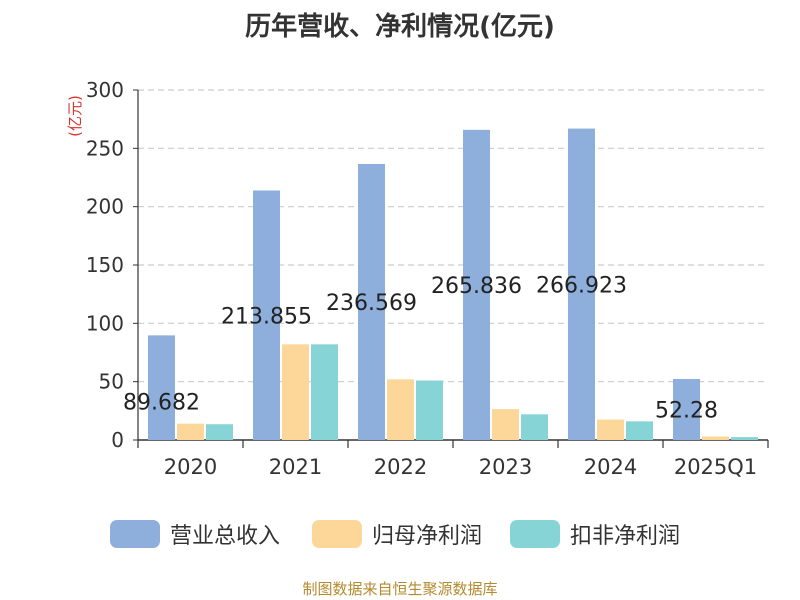  Describe the element at coordinates (505, 467) in the screenshot. I see `x-tick-label: 2023` at that location.